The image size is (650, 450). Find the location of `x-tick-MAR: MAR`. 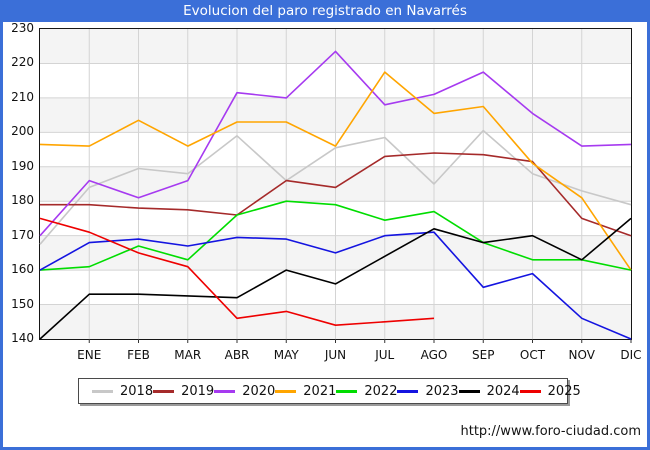

x-tick-MAR: MAR is located at coordinates (188, 355).